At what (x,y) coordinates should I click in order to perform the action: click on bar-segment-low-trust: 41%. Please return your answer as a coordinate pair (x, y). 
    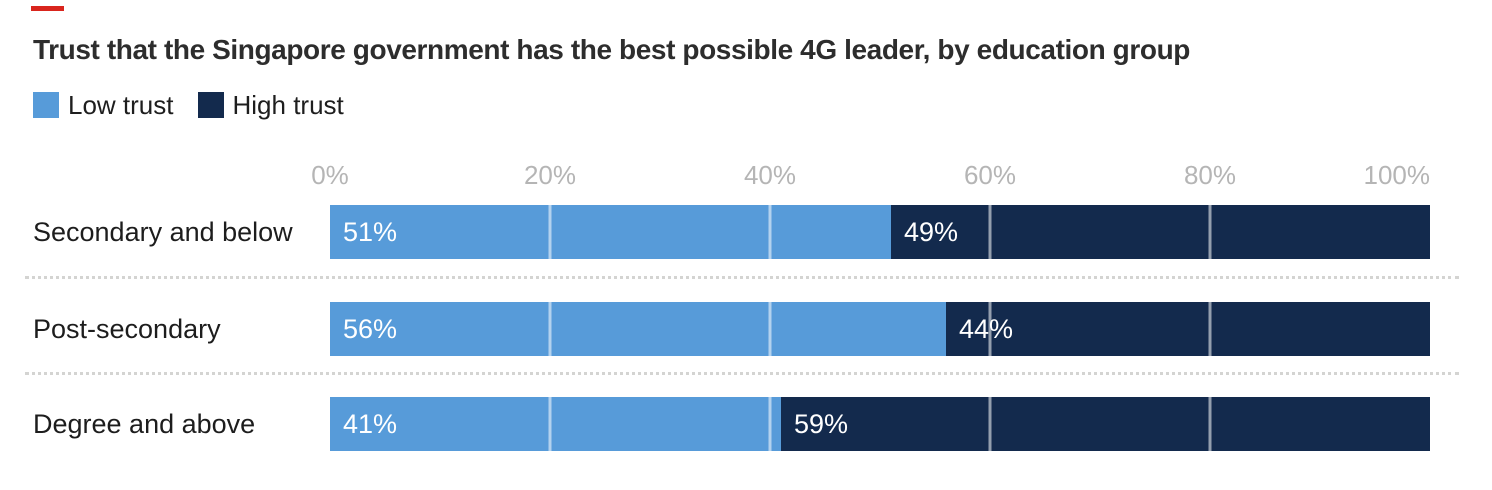
    Looking at the image, I should click on (555, 424).